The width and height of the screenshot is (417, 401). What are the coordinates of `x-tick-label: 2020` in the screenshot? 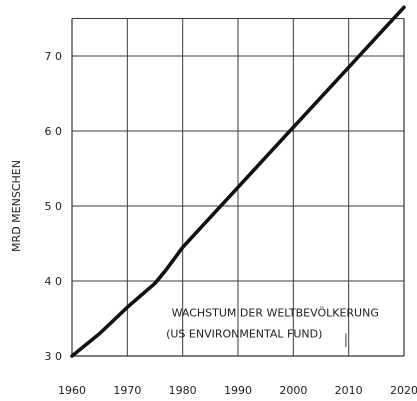 It's located at (403, 390).